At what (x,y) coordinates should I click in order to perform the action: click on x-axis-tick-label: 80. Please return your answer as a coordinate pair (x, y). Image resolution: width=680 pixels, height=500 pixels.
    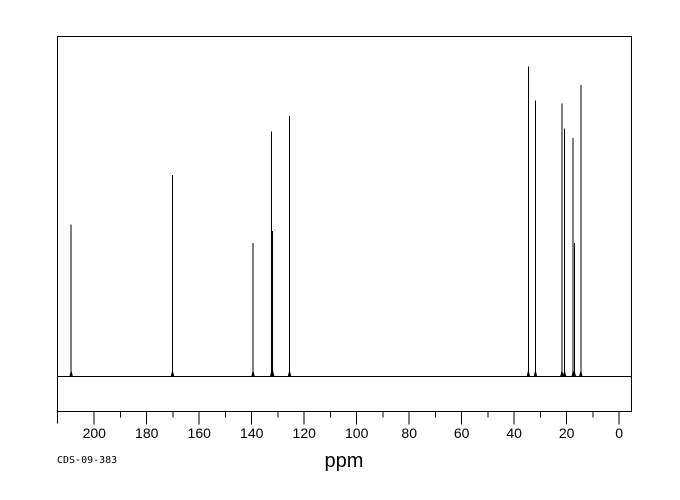
    Looking at the image, I should click on (409, 433).